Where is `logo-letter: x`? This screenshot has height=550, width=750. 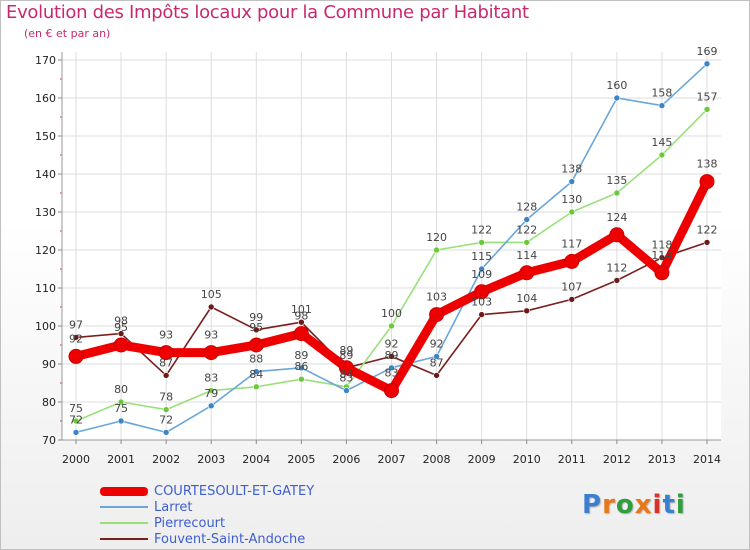 logo-letter: x is located at coordinates (643, 505).